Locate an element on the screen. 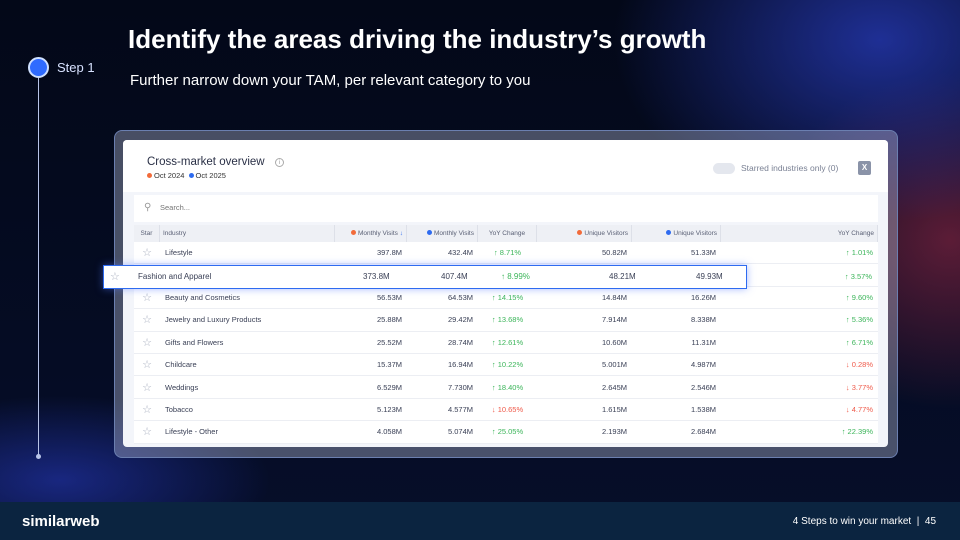 The width and height of the screenshot is (960, 540). yoy-visits: ↑ 12.61% is located at coordinates (507, 342).